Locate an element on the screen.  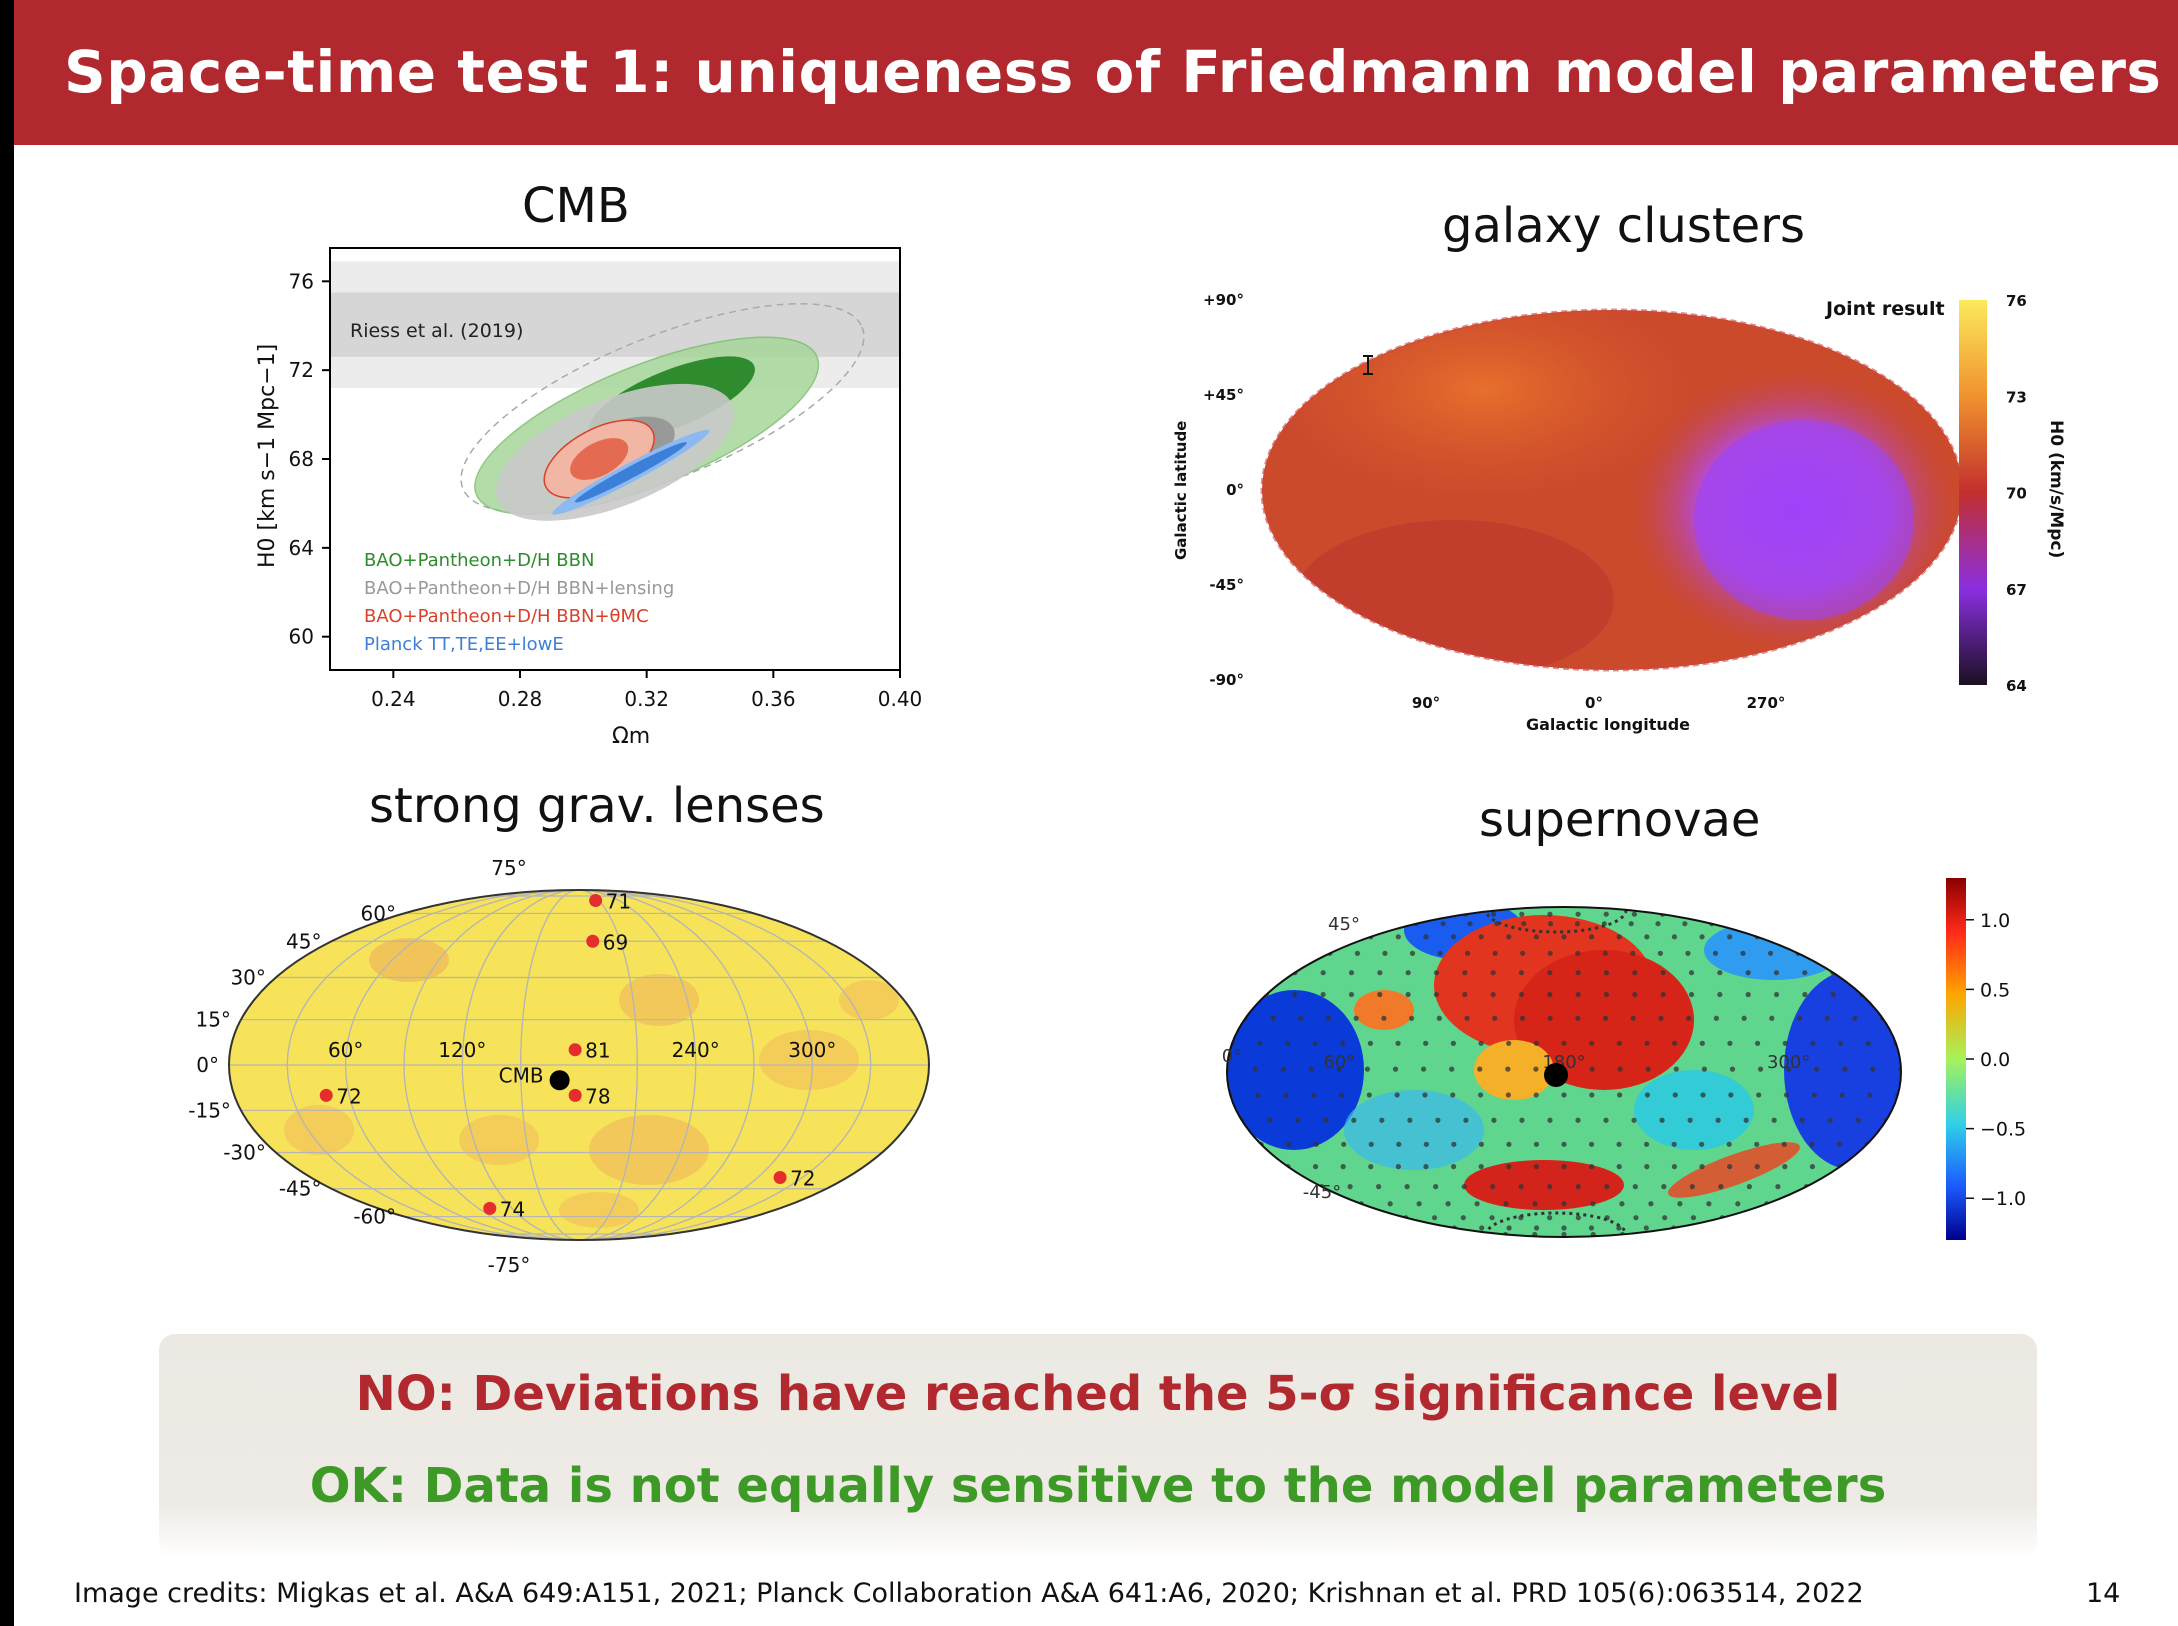
cmb-point-label: CMB is located at coordinates (521, 1075).